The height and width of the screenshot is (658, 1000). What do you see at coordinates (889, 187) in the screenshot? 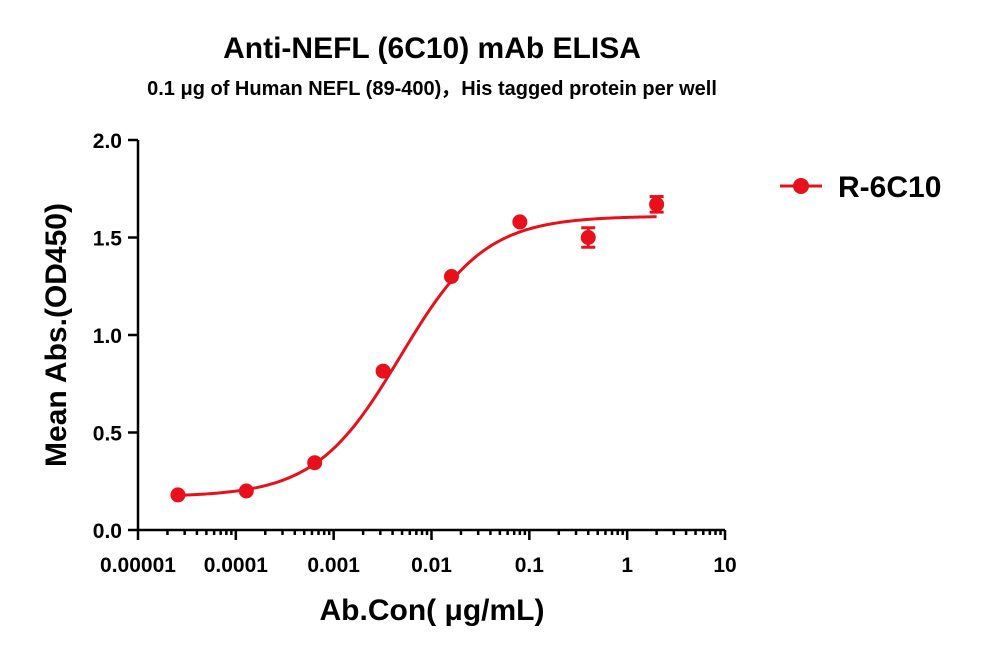
I see `legend-label: R-6C10` at bounding box center [889, 187].